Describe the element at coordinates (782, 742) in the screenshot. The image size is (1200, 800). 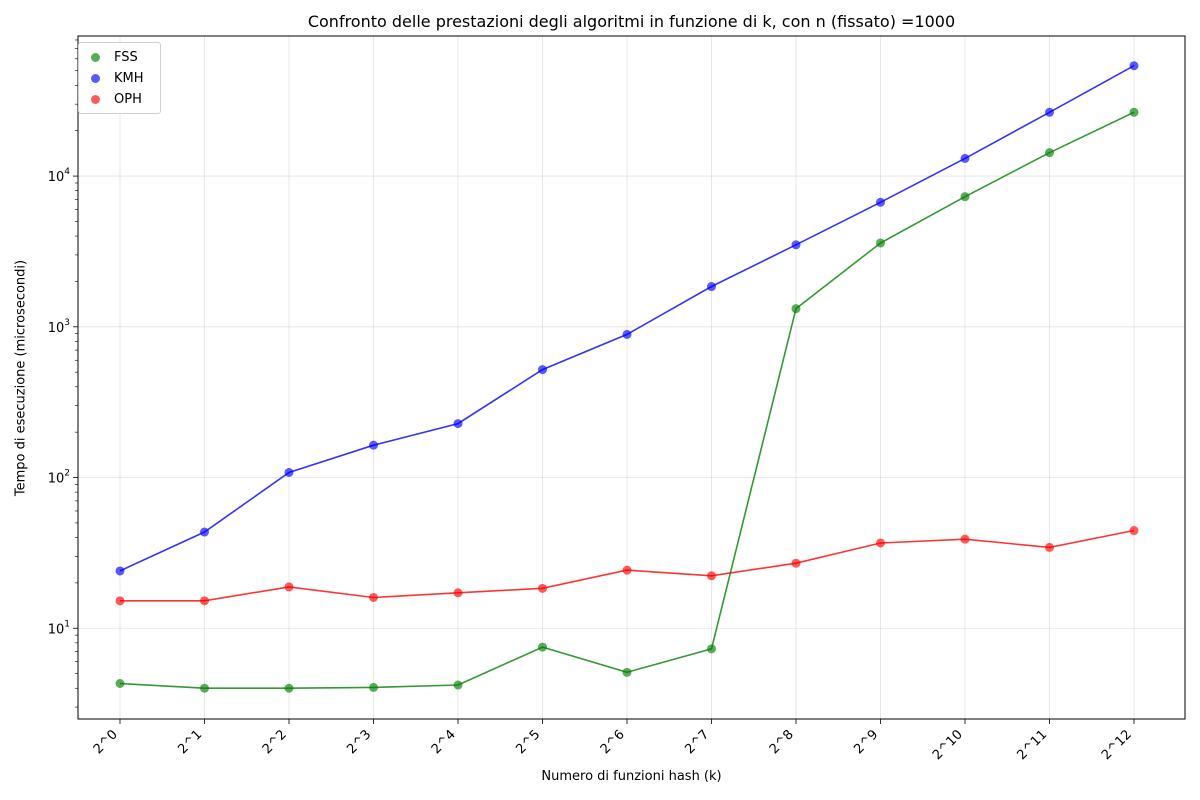
I see `x-tick-label: 2^8` at that location.